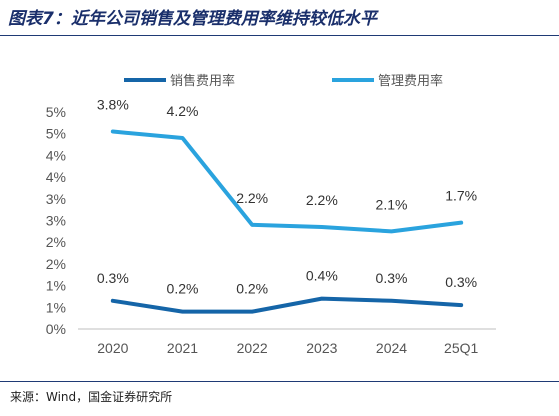 Image resolution: width=559 pixels, height=416 pixels. What do you see at coordinates (252, 348) in the screenshot?
I see `x-tick-label: 2022` at bounding box center [252, 348].